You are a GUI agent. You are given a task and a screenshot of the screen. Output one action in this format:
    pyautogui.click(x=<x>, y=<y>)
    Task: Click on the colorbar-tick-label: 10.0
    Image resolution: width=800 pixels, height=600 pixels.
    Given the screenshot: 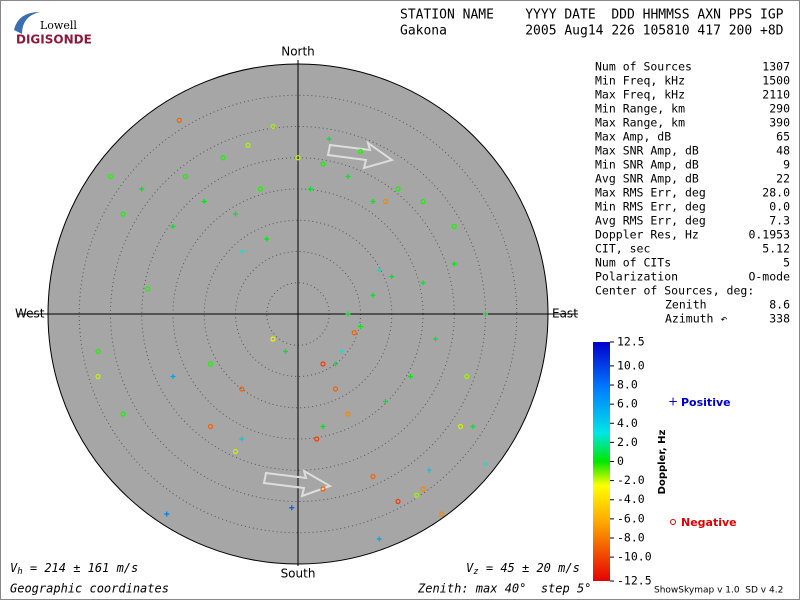 What is the action you would take?
    pyautogui.click(x=631, y=365)
    